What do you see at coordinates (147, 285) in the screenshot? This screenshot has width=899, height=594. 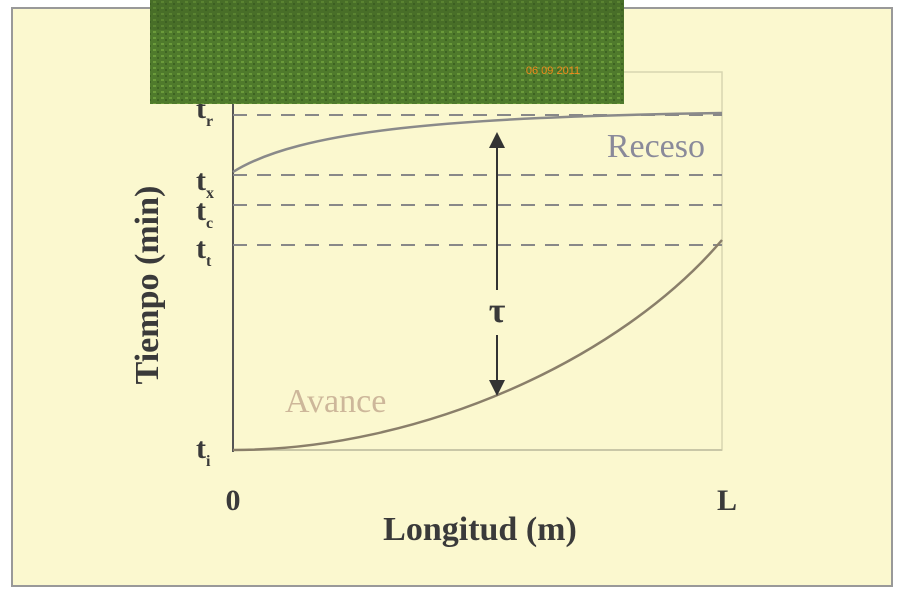 I see `y-axis-label: Tiempo (min)` at bounding box center [147, 285].